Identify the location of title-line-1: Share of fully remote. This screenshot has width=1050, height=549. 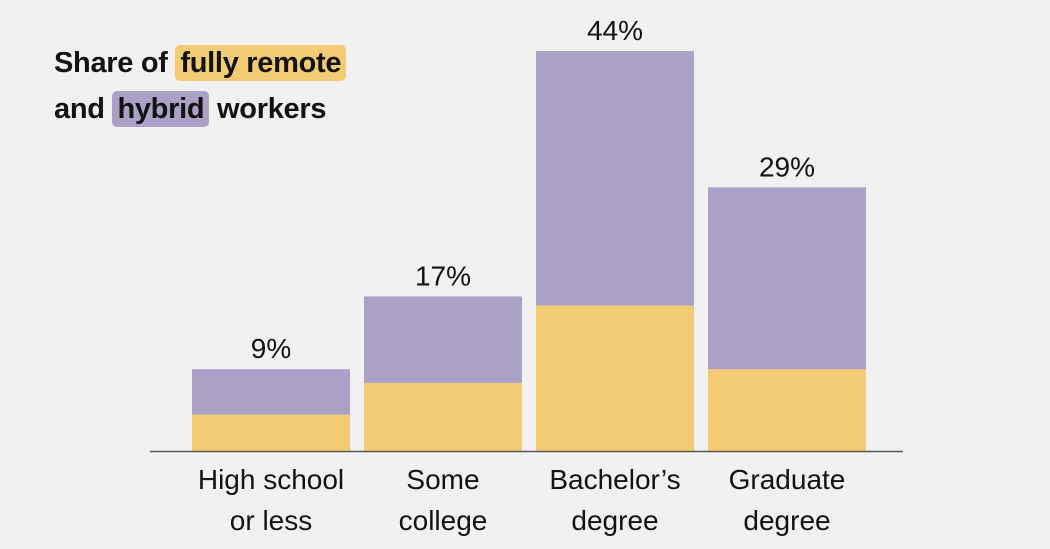
(200, 63).